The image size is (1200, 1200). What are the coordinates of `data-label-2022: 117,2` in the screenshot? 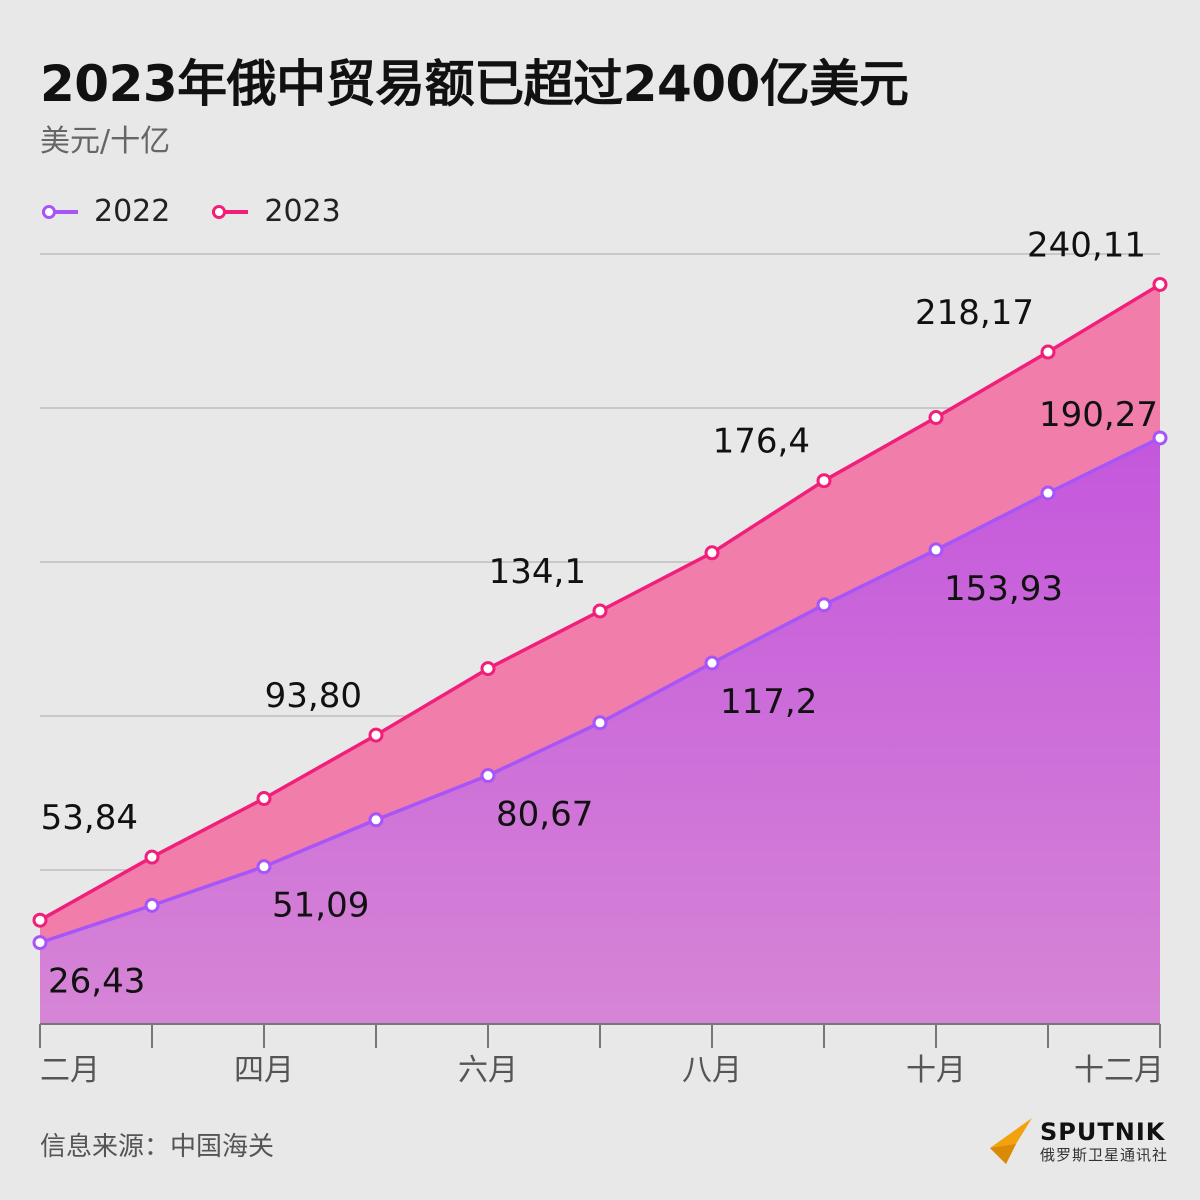 It's located at (768, 702).